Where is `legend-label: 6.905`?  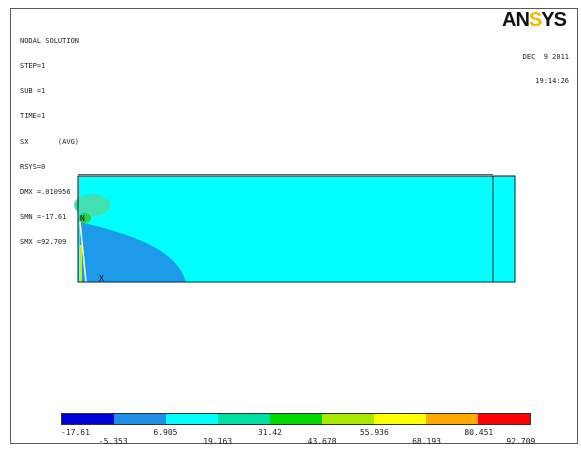
legend-label: 6.905 is located at coordinates (165, 432).